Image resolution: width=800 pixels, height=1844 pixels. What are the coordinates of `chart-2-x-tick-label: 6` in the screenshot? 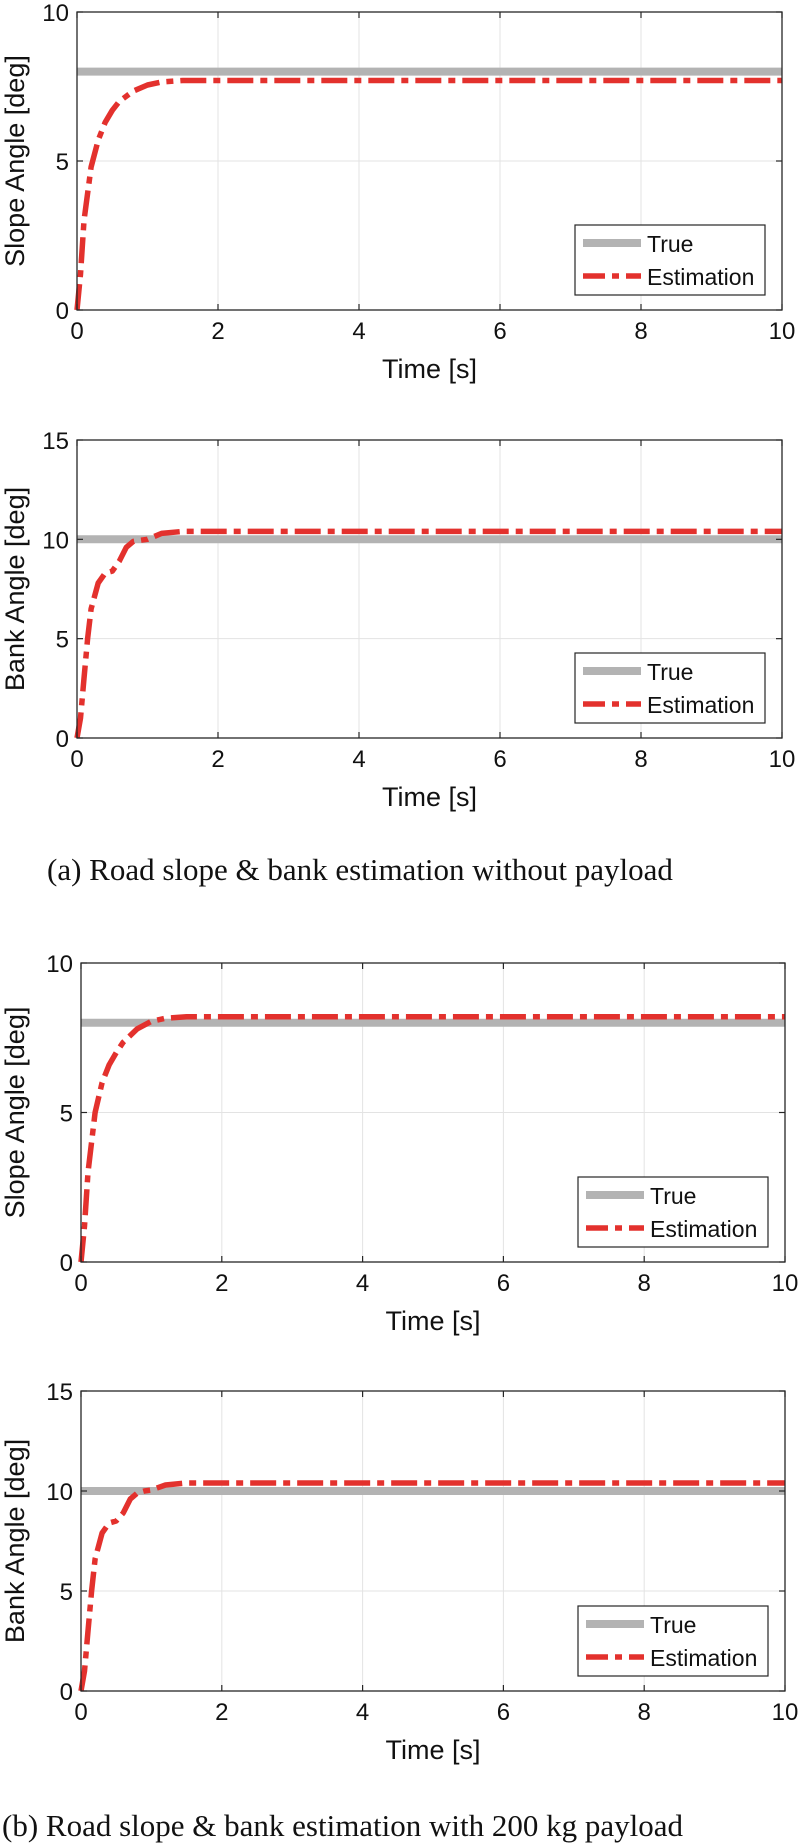 It's located at (499, 759).